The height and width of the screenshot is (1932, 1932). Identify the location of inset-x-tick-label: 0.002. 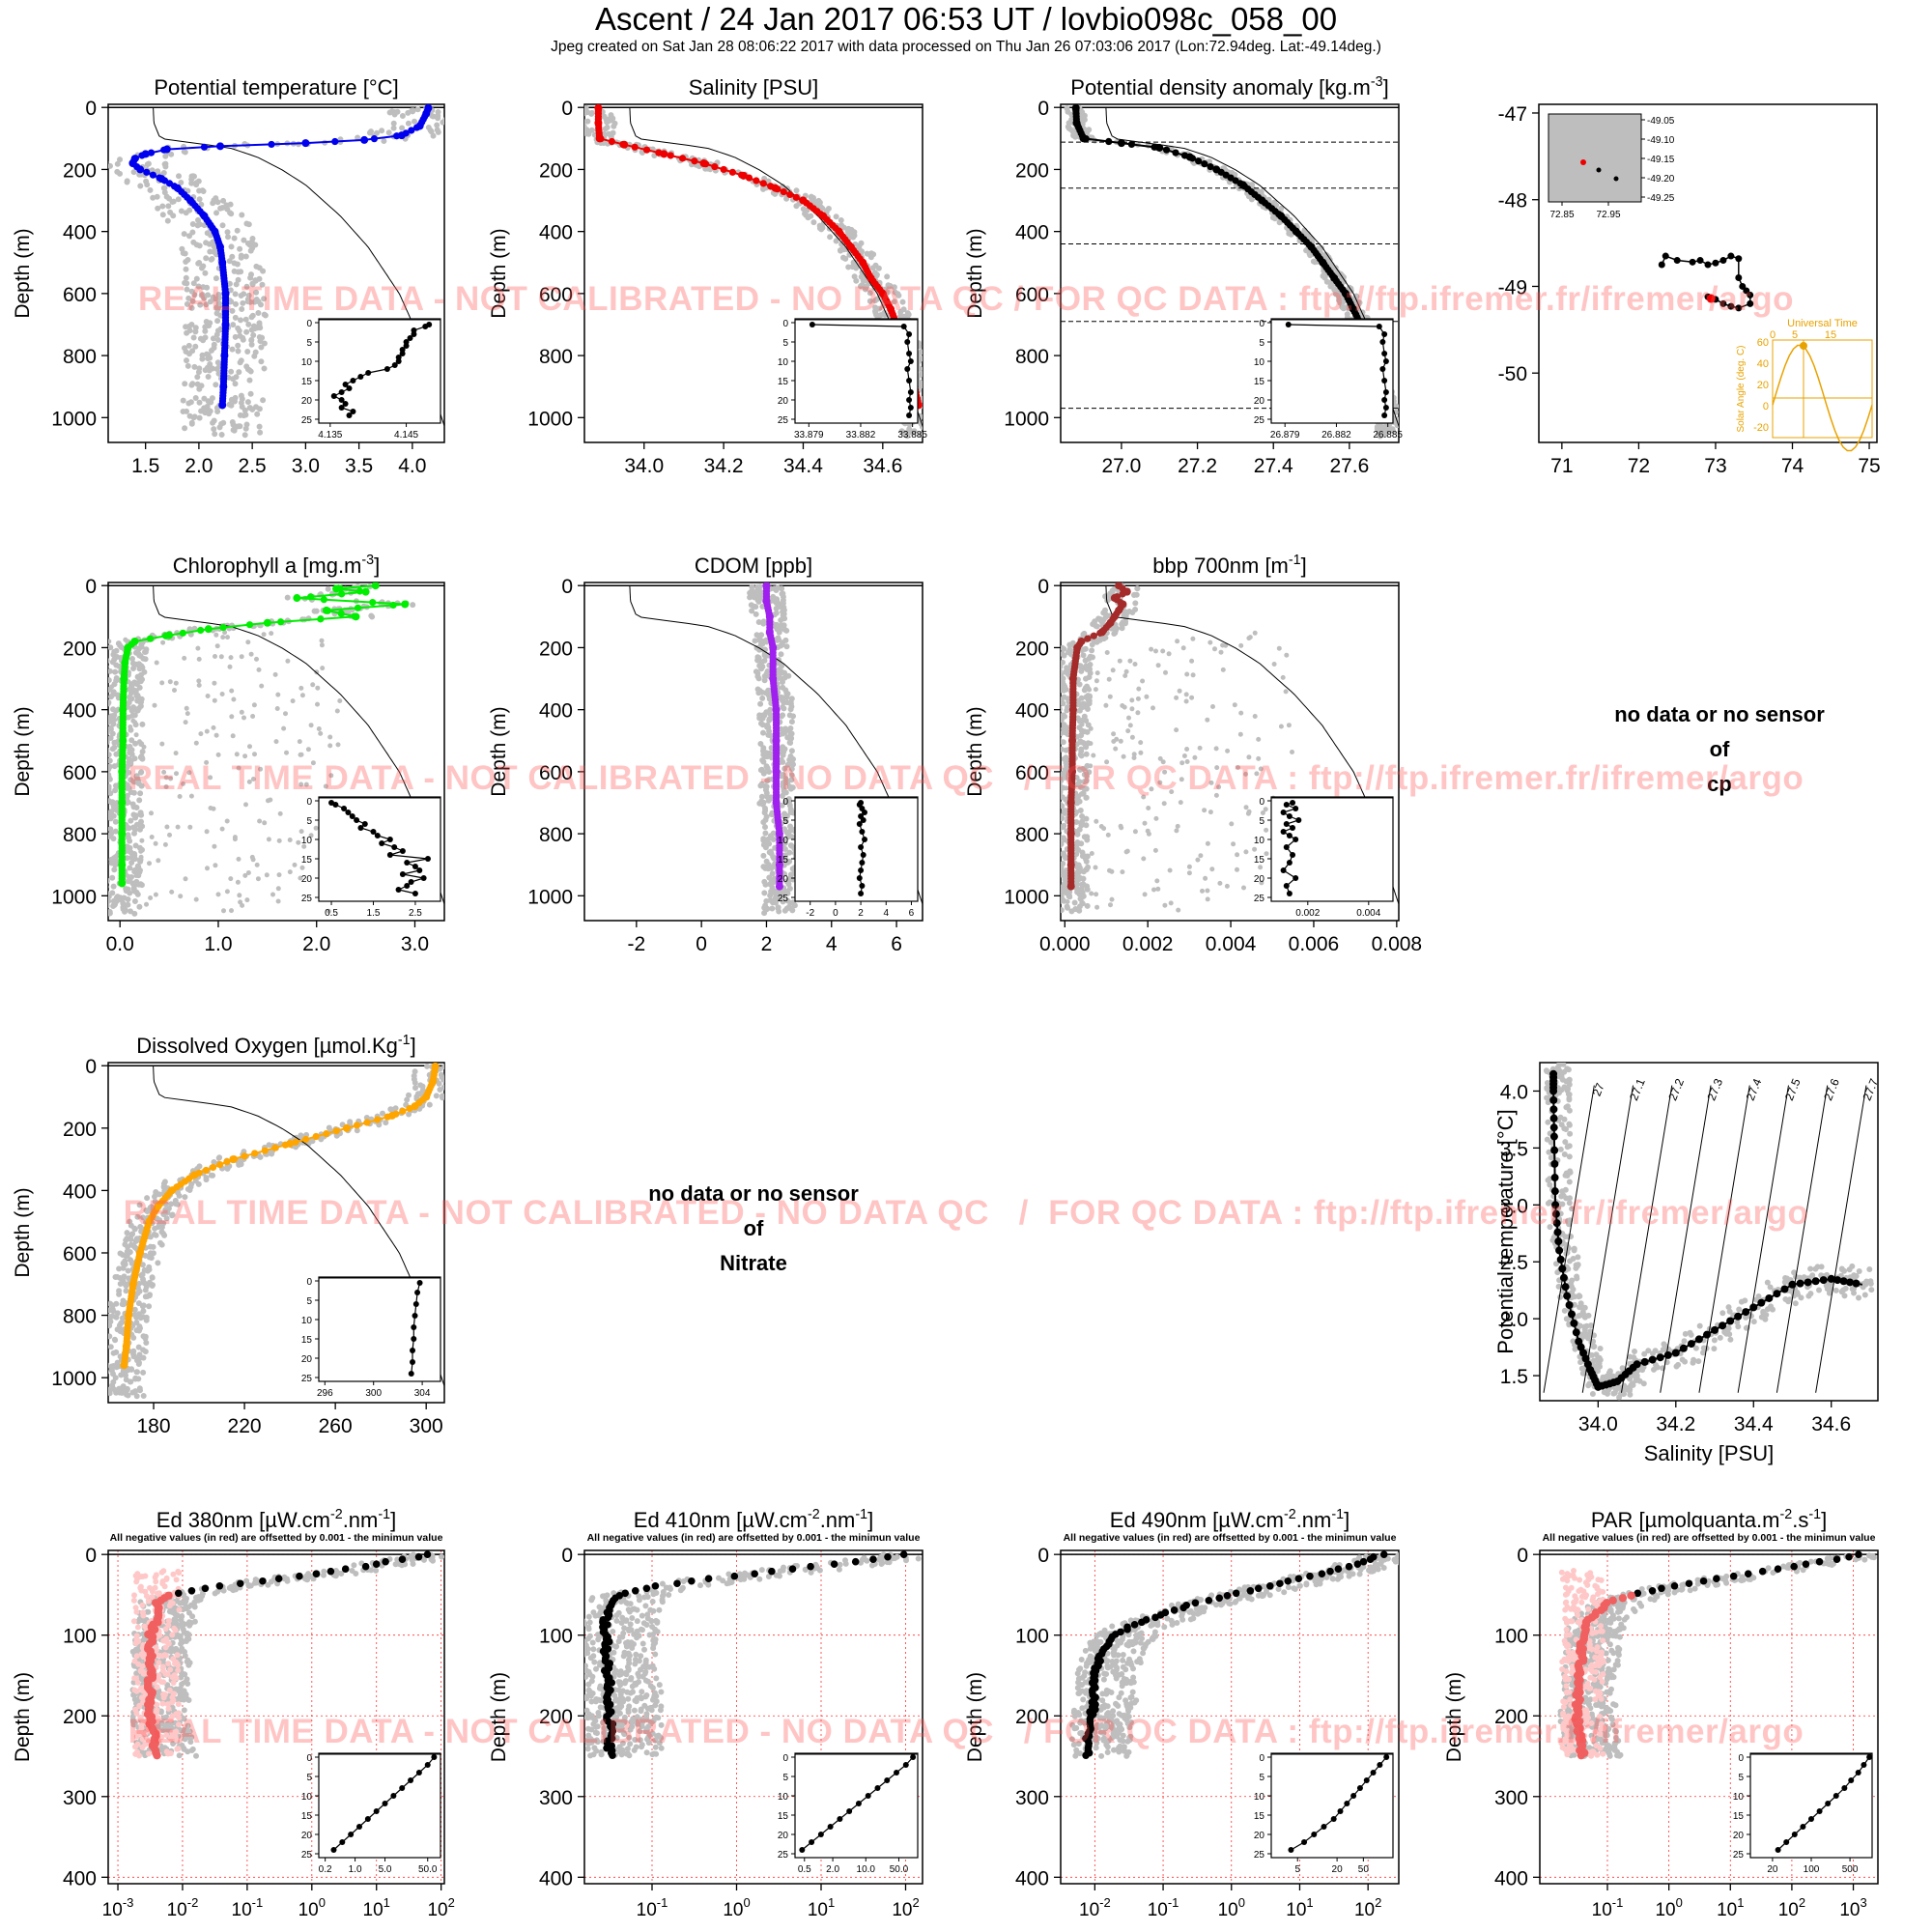
(1307, 913).